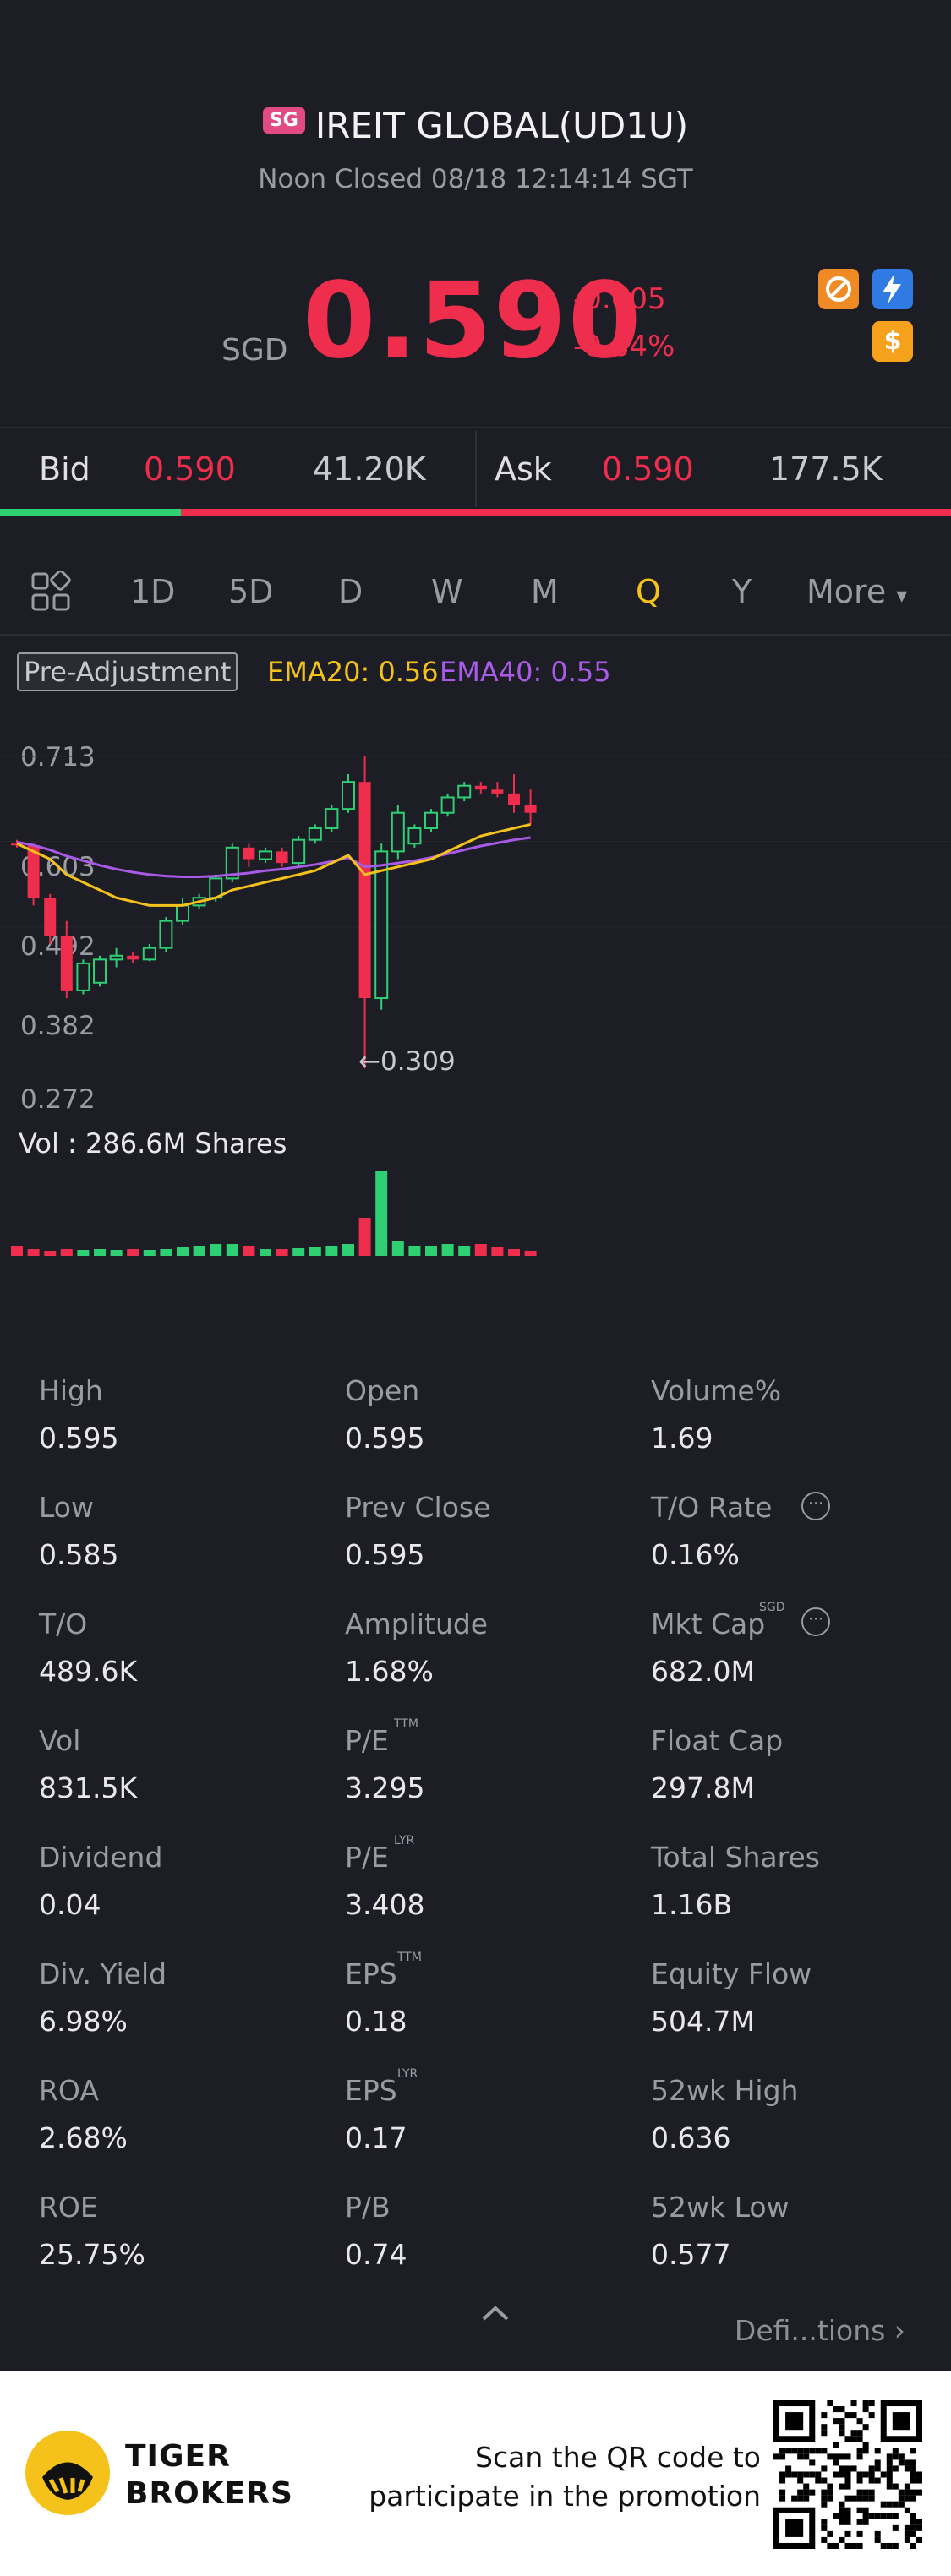 This screenshot has height=2576, width=951. Describe the element at coordinates (624, 346) in the screenshot. I see `price-change-pct: -0.84%` at that location.